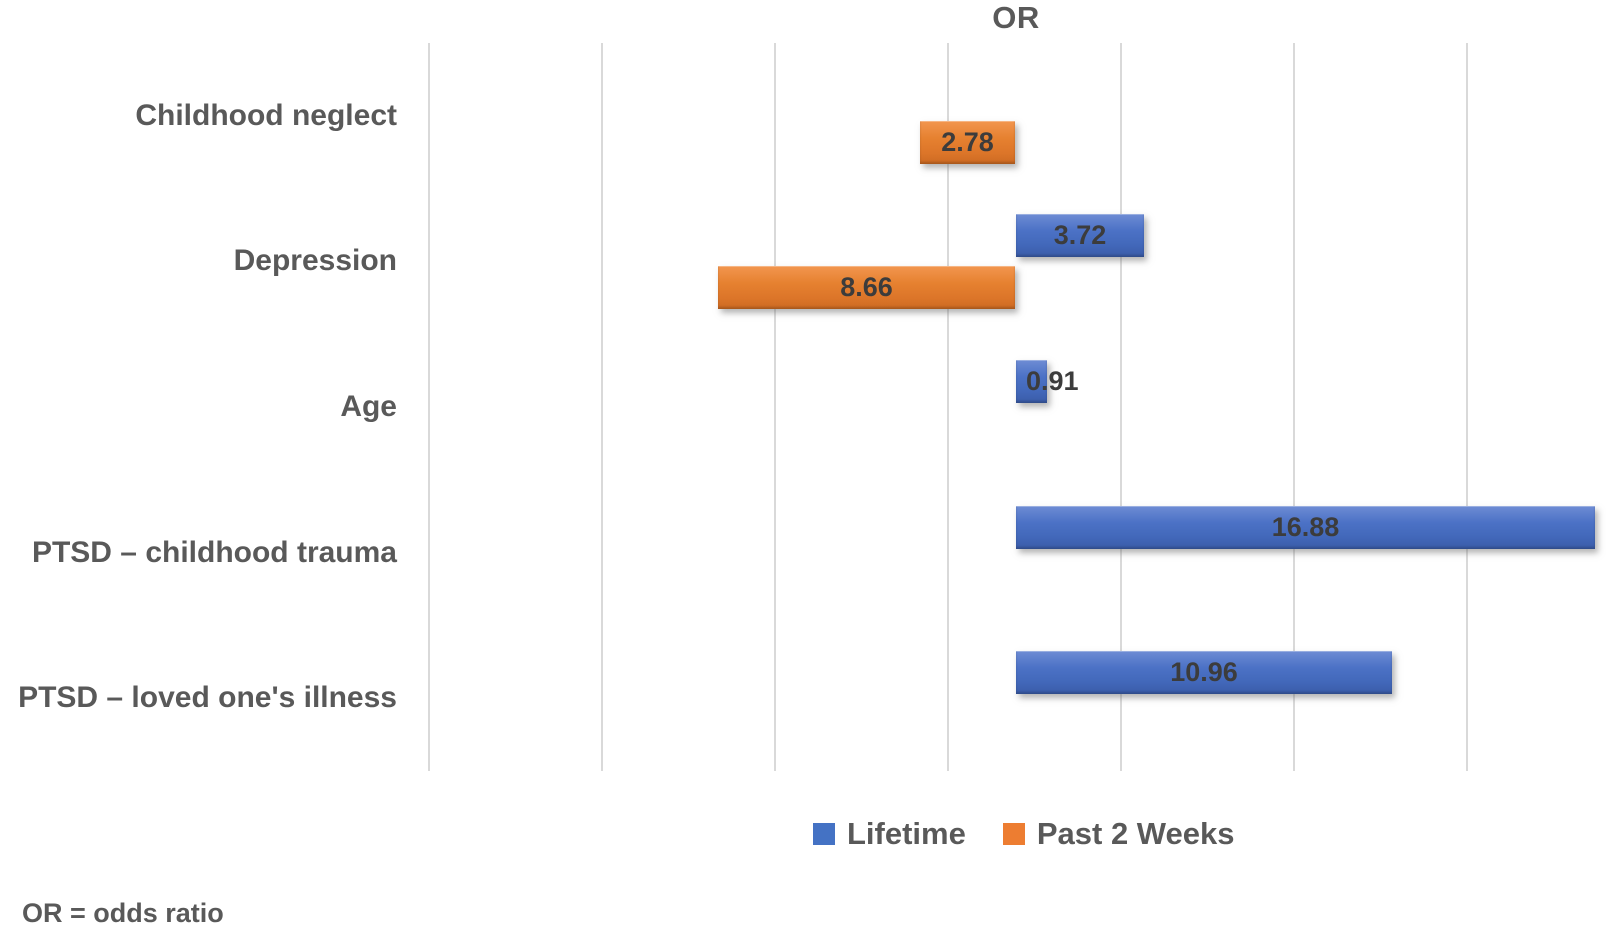 This screenshot has width=1606, height=932. I want to click on bar-value-label: 8.66, so click(866, 287).